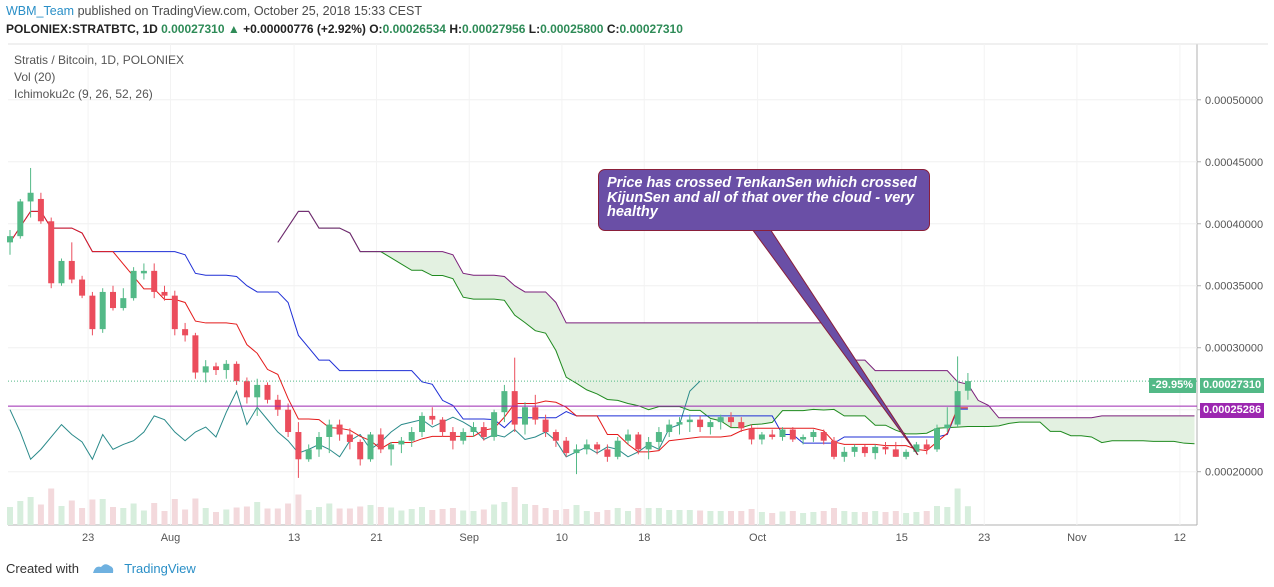 The height and width of the screenshot is (587, 1274). Describe the element at coordinates (1172, 385) in the screenshot. I see `percent-change-tag: -29.95%` at that location.